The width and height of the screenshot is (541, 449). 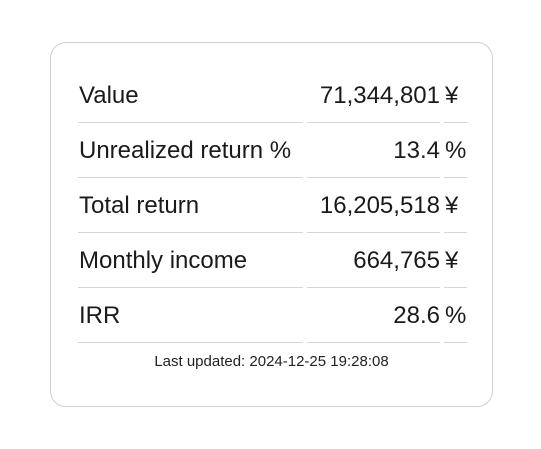 I want to click on last-updated: Last updated: 2024-12-25 19:28:08, so click(x=271, y=361).